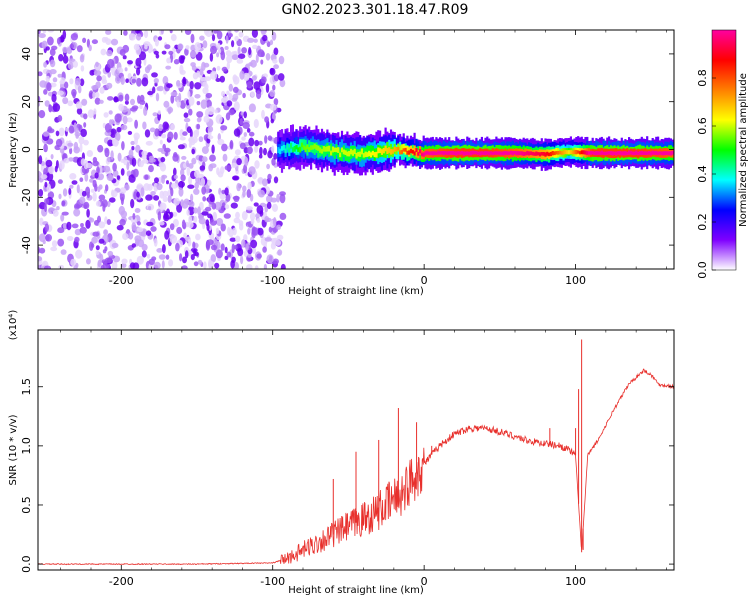  What do you see at coordinates (26, 446) in the screenshot?
I see `y-tick-label: 1.0` at bounding box center [26, 446].